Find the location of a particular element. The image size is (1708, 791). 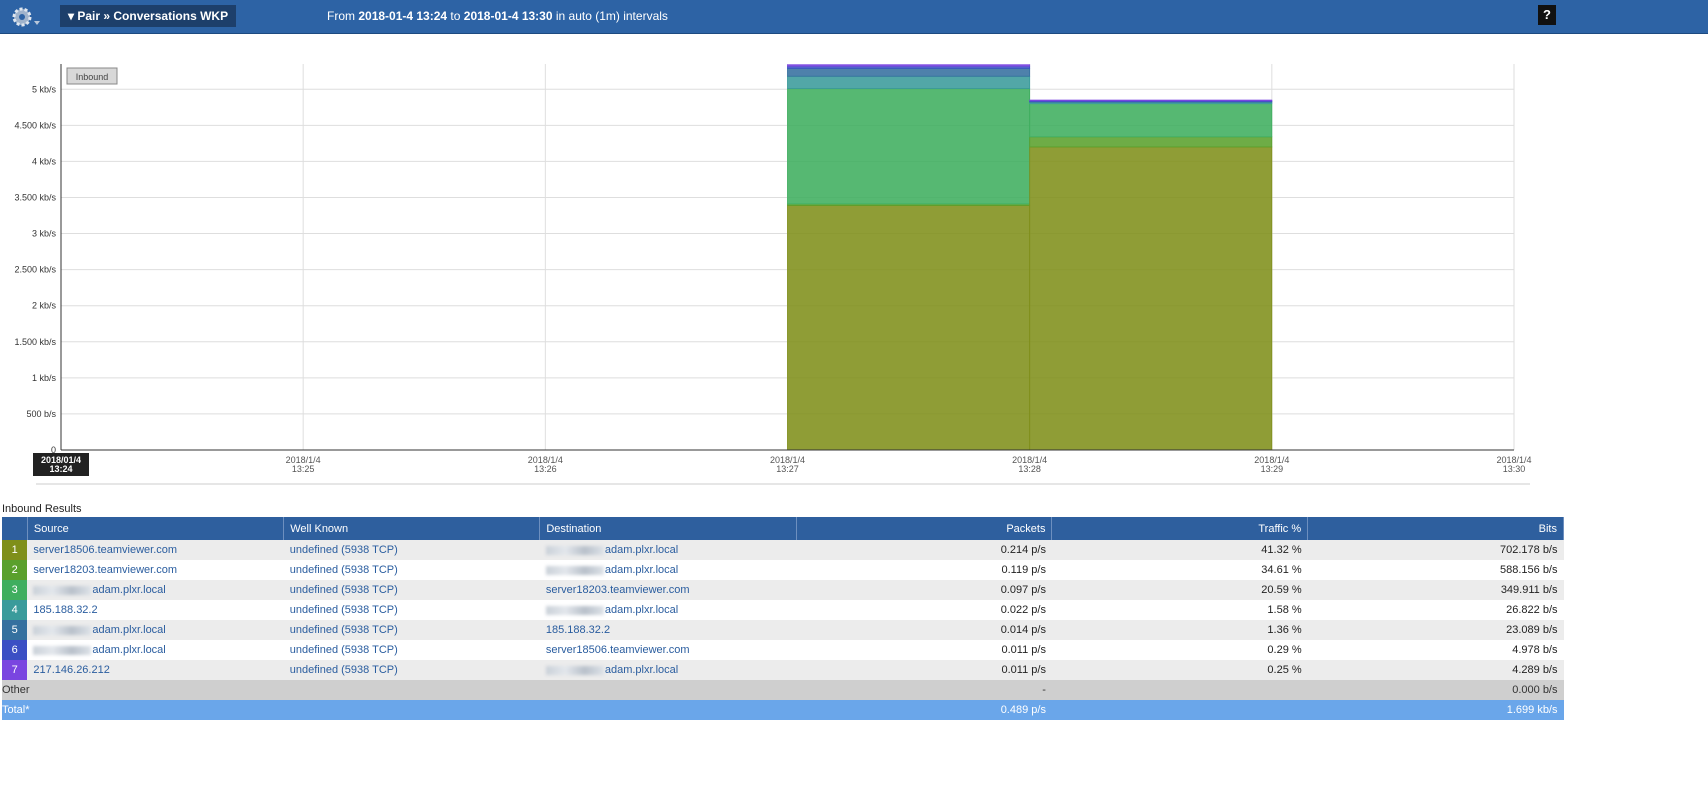

menu-button: ▾ Pair » Conversations WKP is located at coordinates (148, 16).